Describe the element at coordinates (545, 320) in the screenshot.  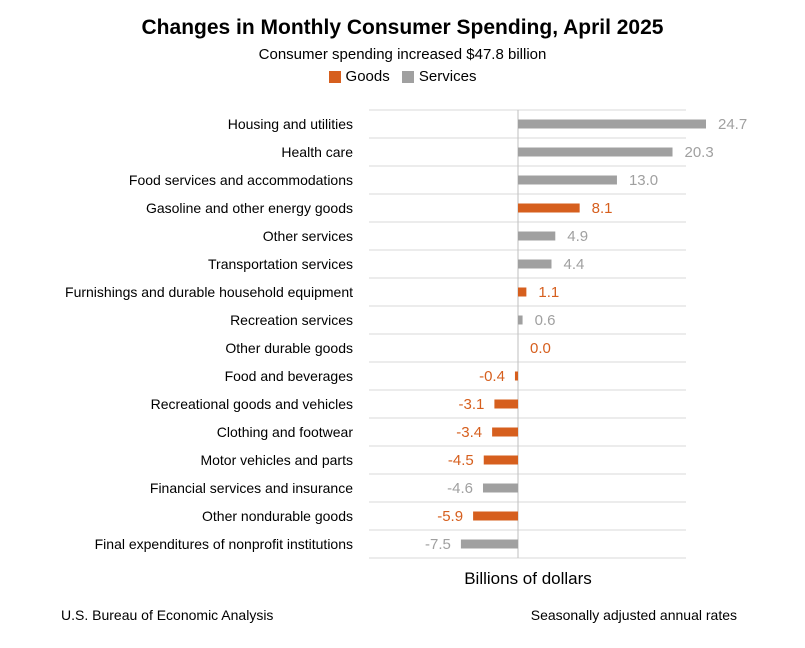
I see `data-label: 0.6` at that location.